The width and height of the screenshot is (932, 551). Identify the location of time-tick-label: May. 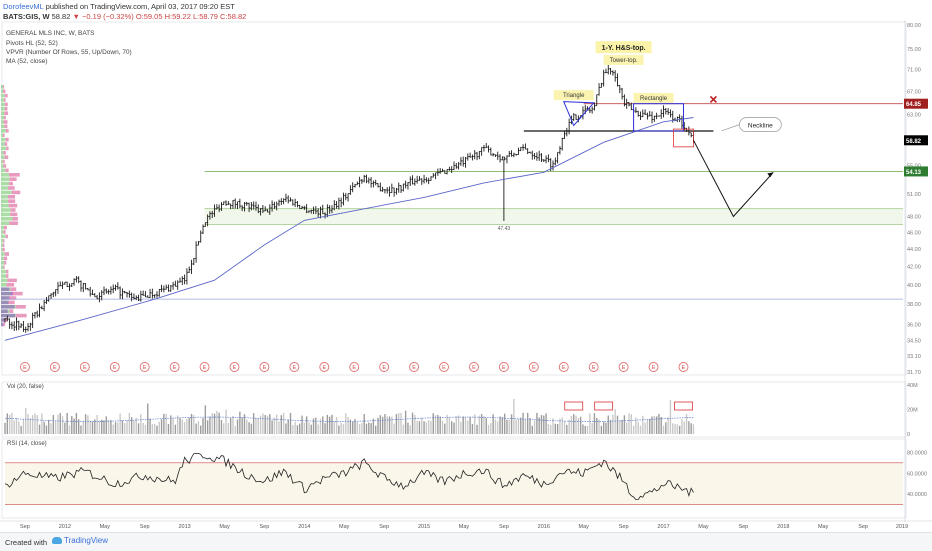
(464, 527).